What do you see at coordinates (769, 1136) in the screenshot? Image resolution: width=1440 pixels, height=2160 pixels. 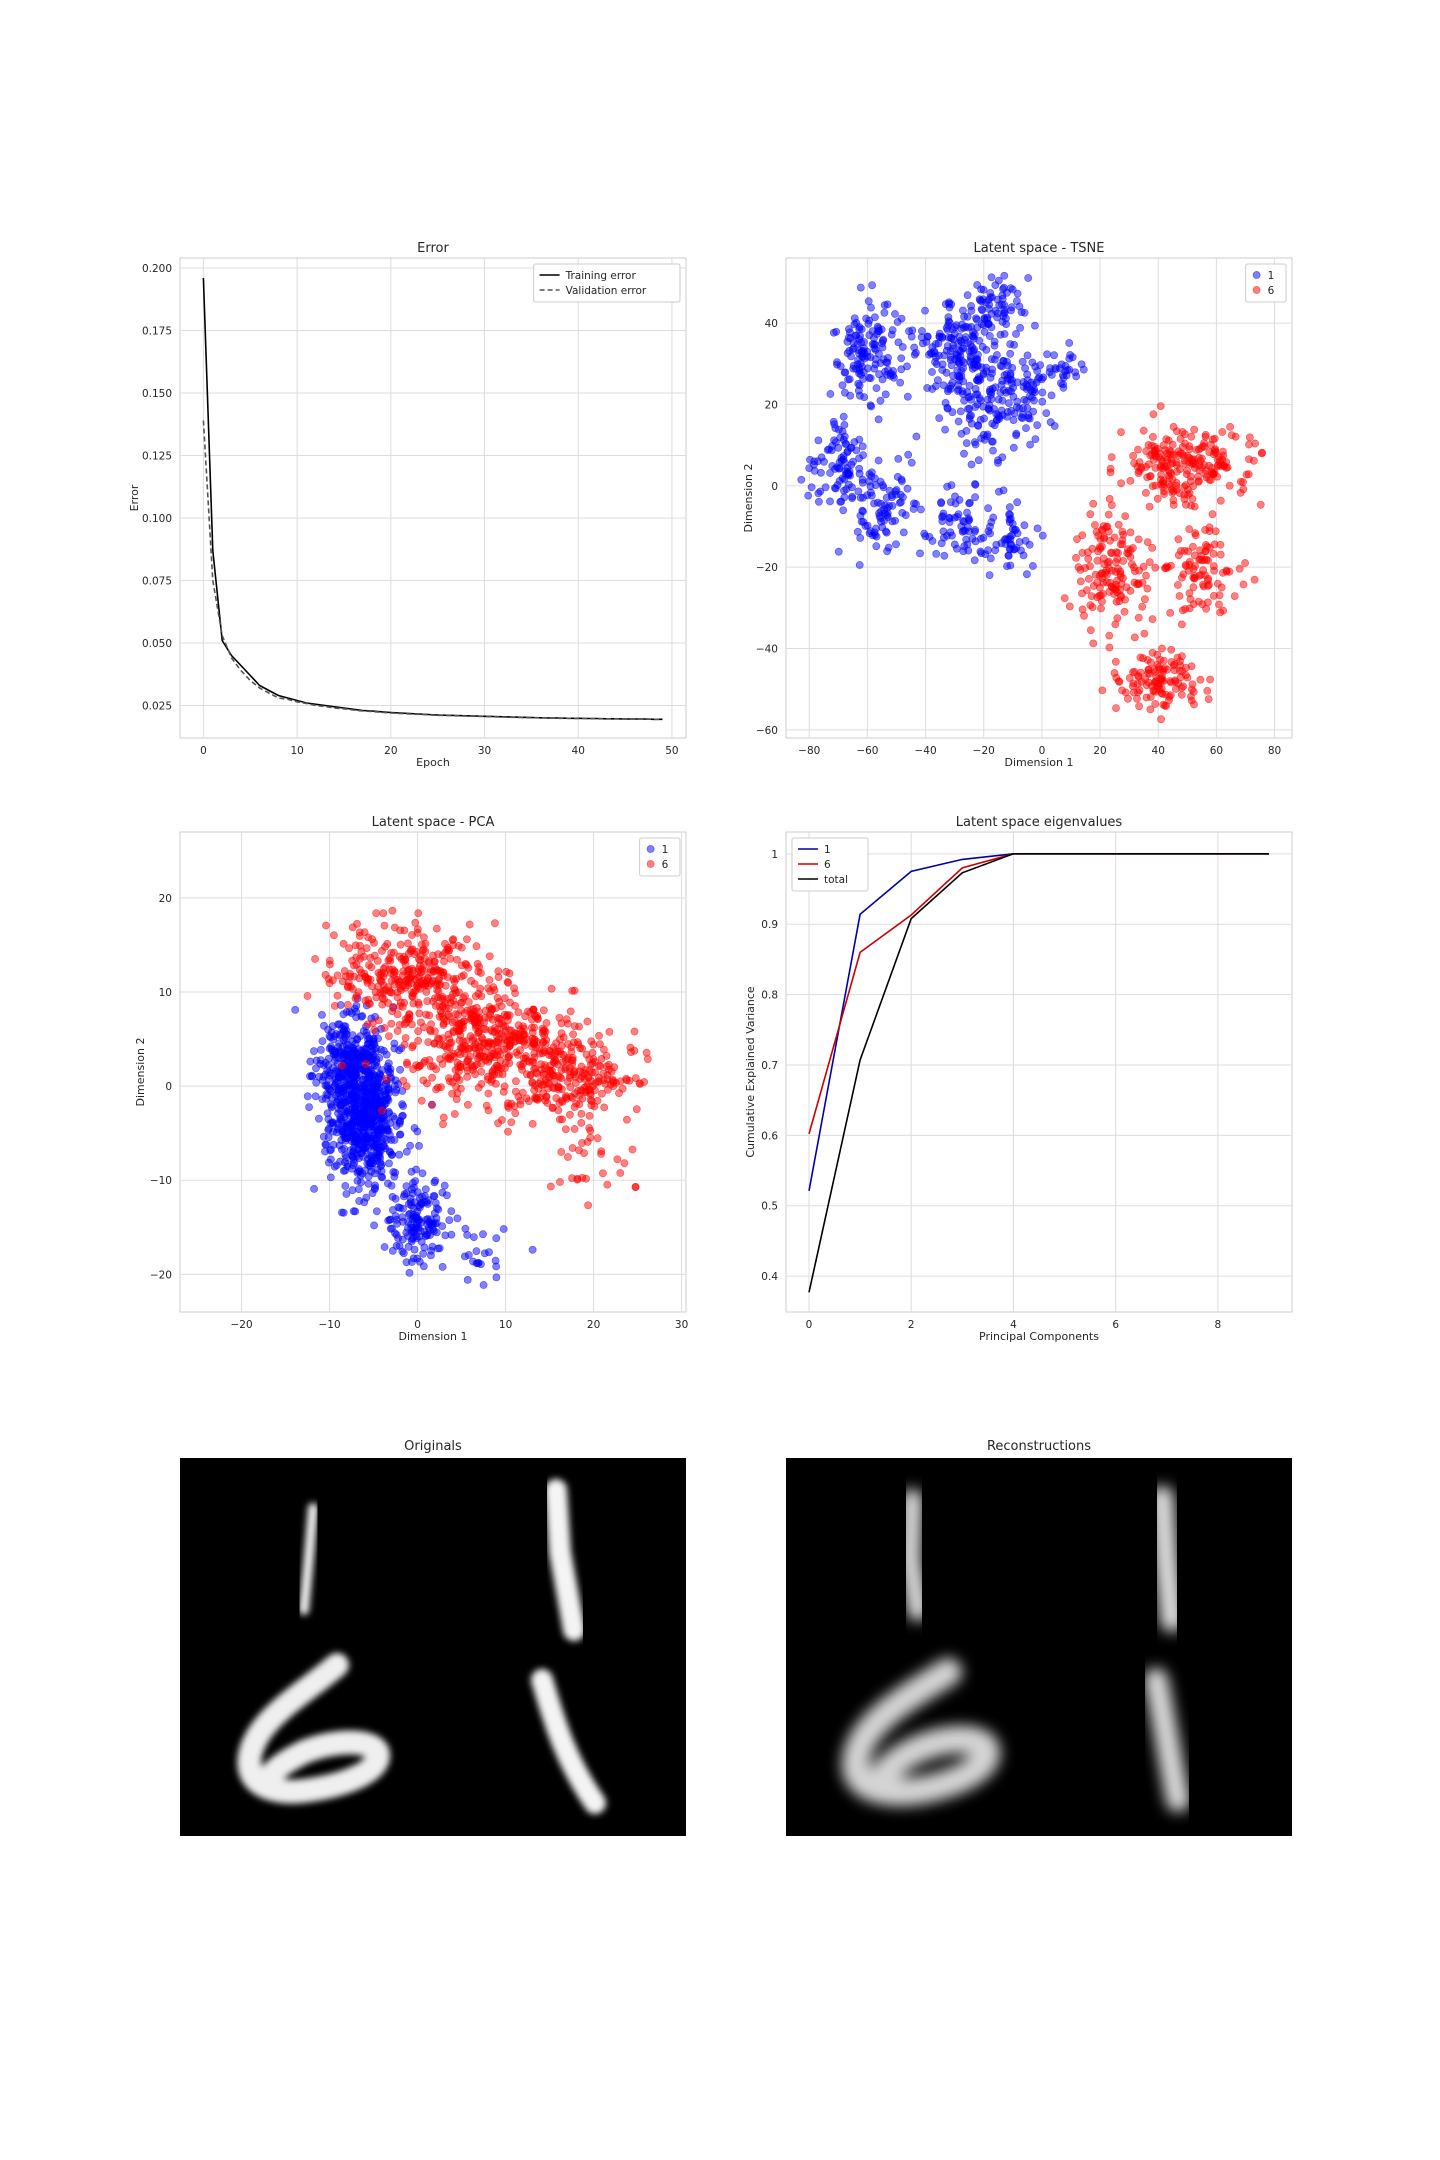 I see `y-tick-label: 0.6` at bounding box center [769, 1136].